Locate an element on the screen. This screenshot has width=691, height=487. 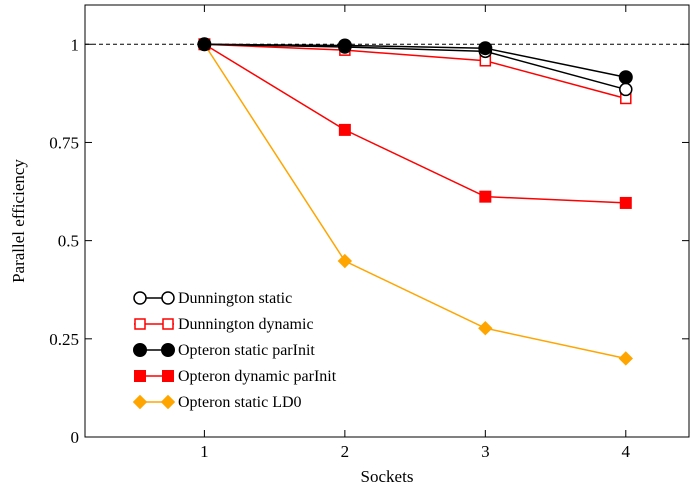
x-axis-title: Sockets is located at coordinates (387, 476).